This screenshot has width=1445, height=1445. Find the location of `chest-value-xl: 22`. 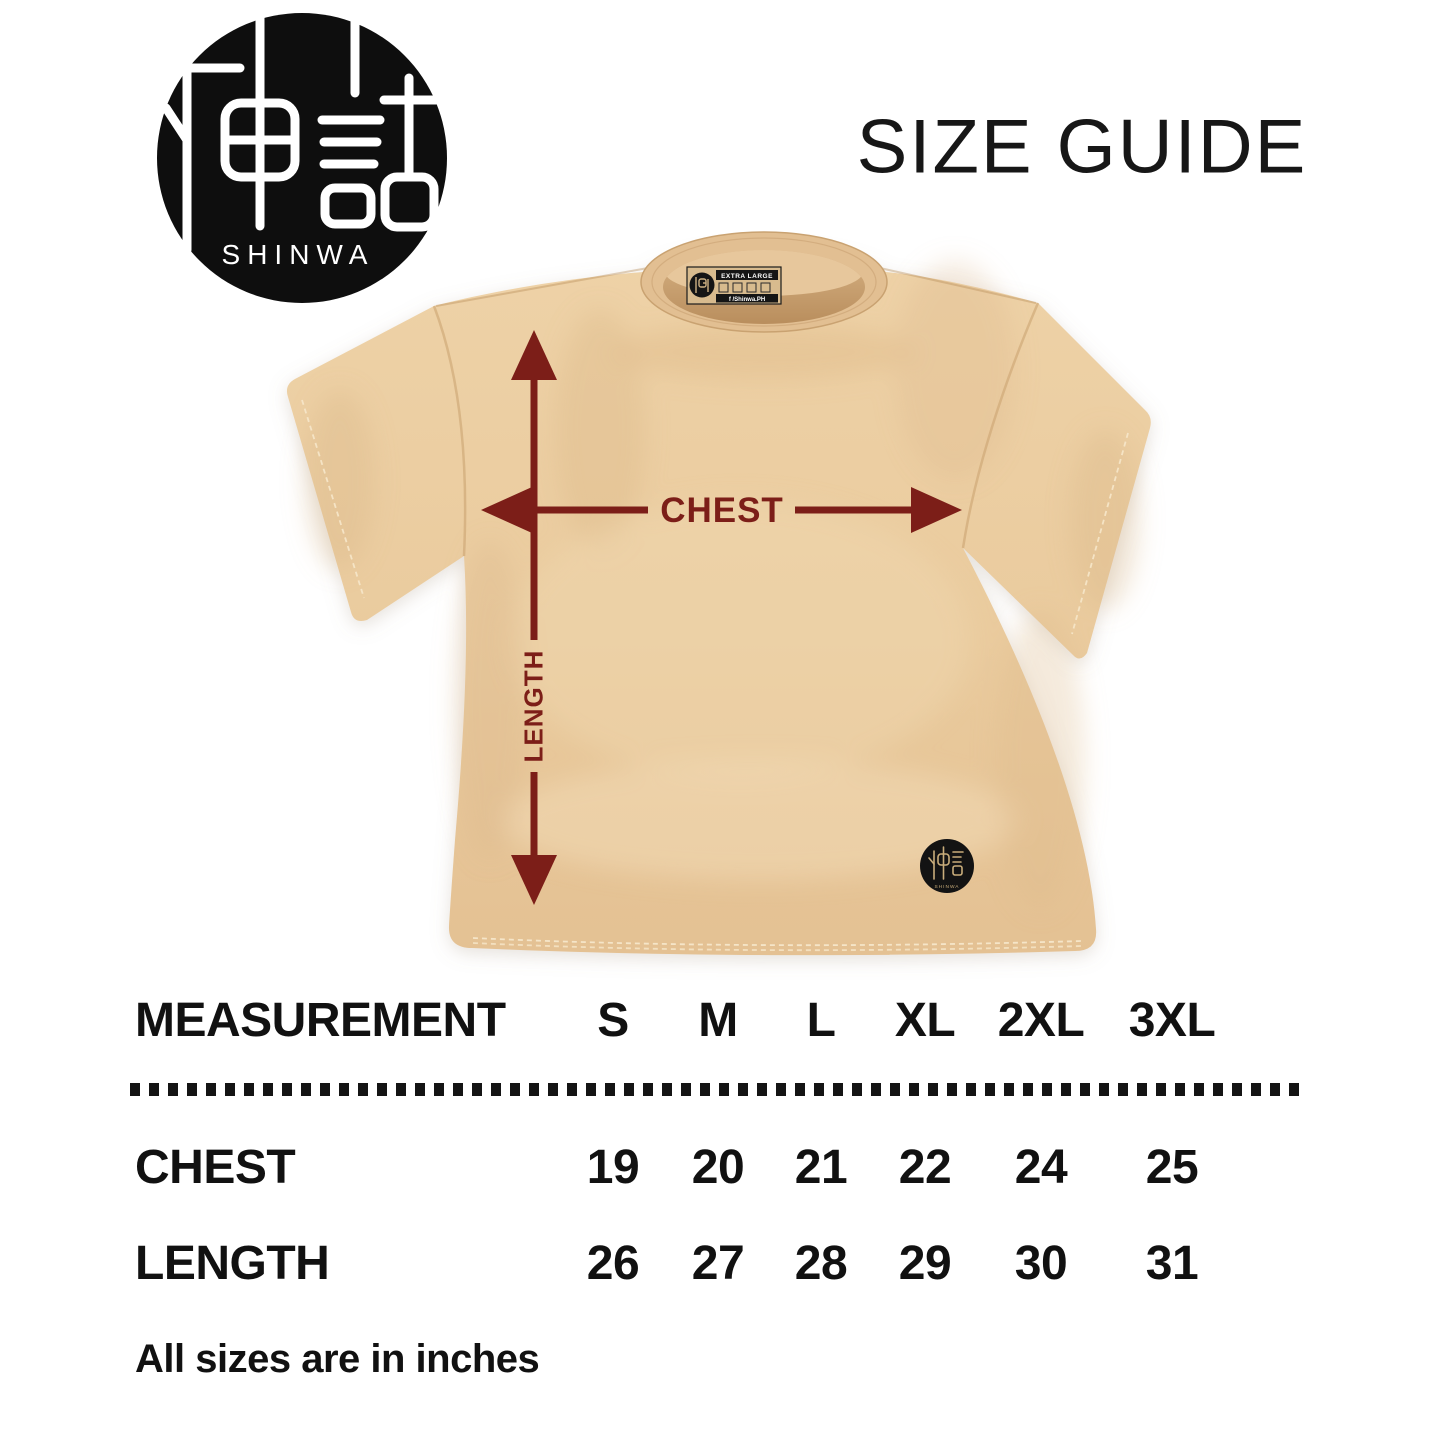

chest-value-xl: 22 is located at coordinates (925, 1167).